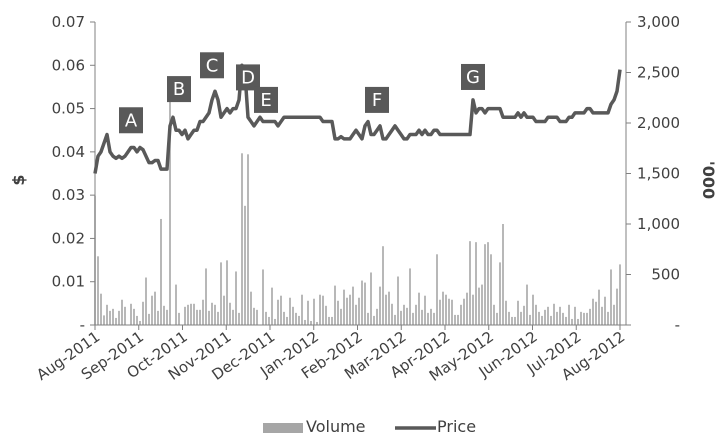 The image size is (726, 441). I want to click on annotation-label: G, so click(473, 77).